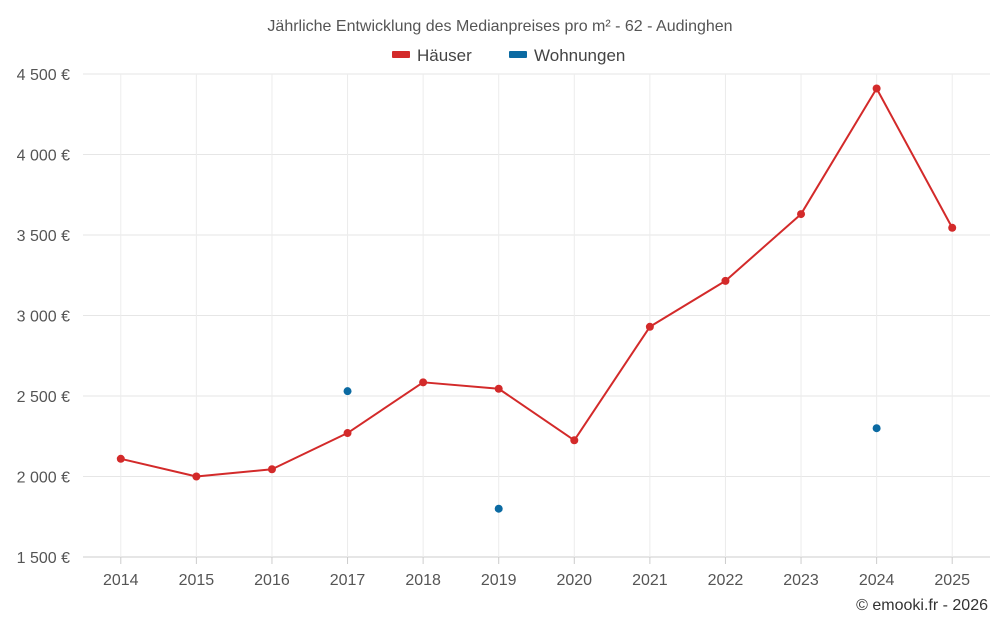  What do you see at coordinates (197, 580) in the screenshot?
I see `x-tick-label: 2015` at bounding box center [197, 580].